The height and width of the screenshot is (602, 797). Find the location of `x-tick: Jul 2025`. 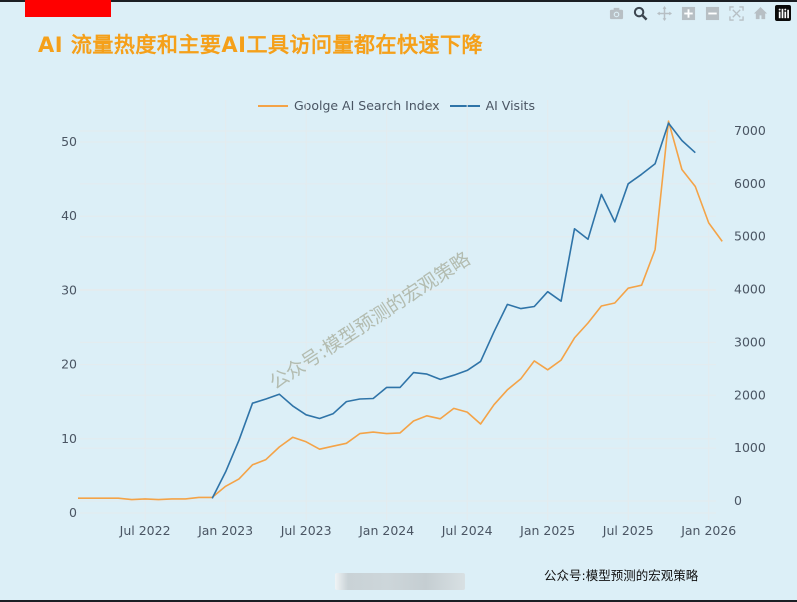

x-tick: Jul 2025 is located at coordinates (628, 530).